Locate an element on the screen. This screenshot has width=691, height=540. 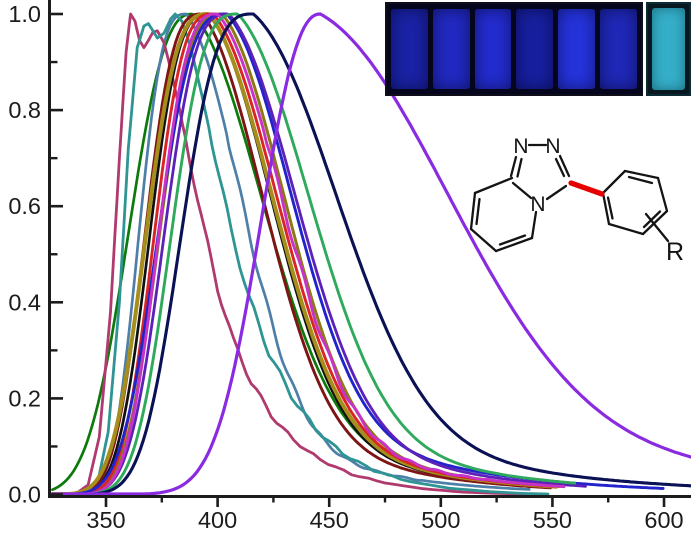
y-tick-label: 0.4 is located at coordinates (24, 302).